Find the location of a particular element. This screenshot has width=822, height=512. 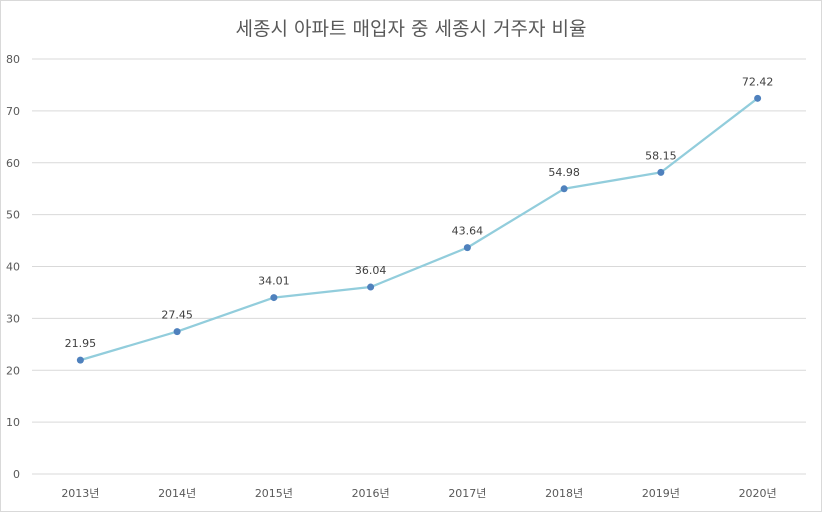

y-tick-label: 30 is located at coordinates (13, 318).